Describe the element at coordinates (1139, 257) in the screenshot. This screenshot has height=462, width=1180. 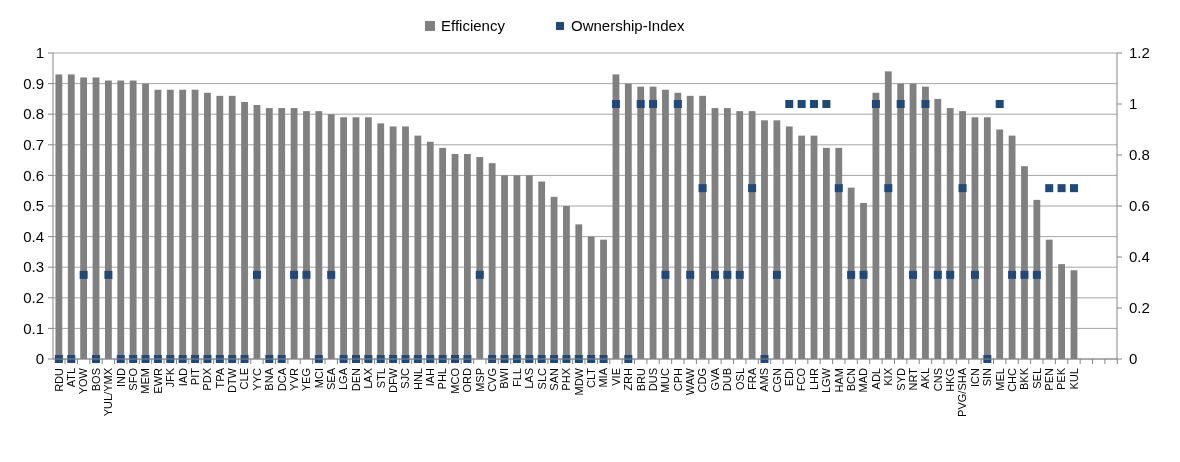
I see `y2-tick-label: 0.4` at that location.